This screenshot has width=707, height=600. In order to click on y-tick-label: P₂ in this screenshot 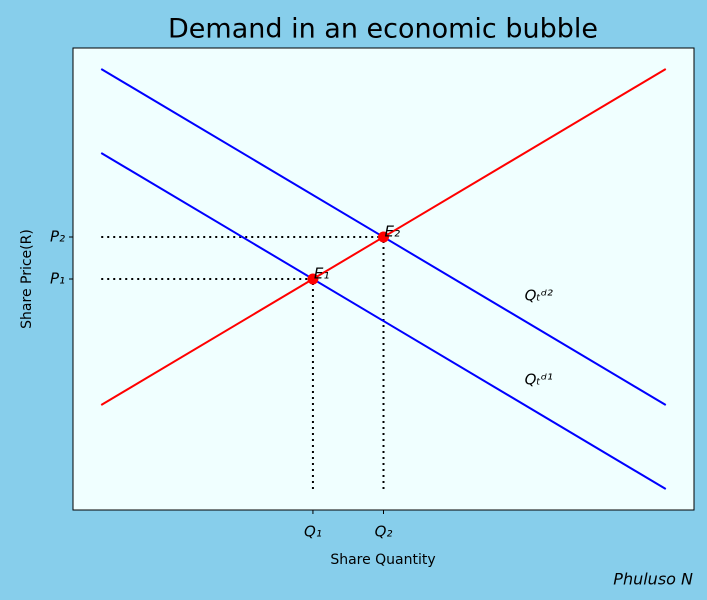, I will do `click(57, 237)`.